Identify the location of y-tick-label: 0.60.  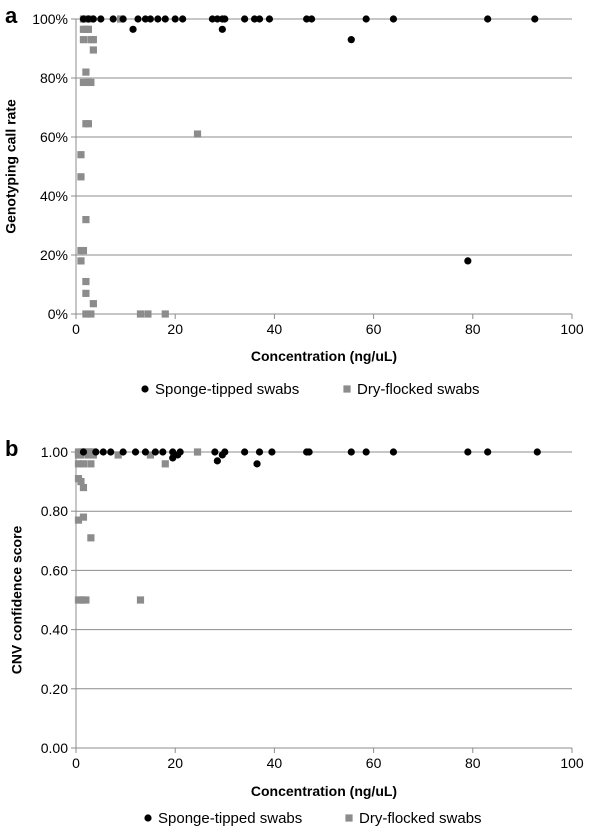
(54, 570).